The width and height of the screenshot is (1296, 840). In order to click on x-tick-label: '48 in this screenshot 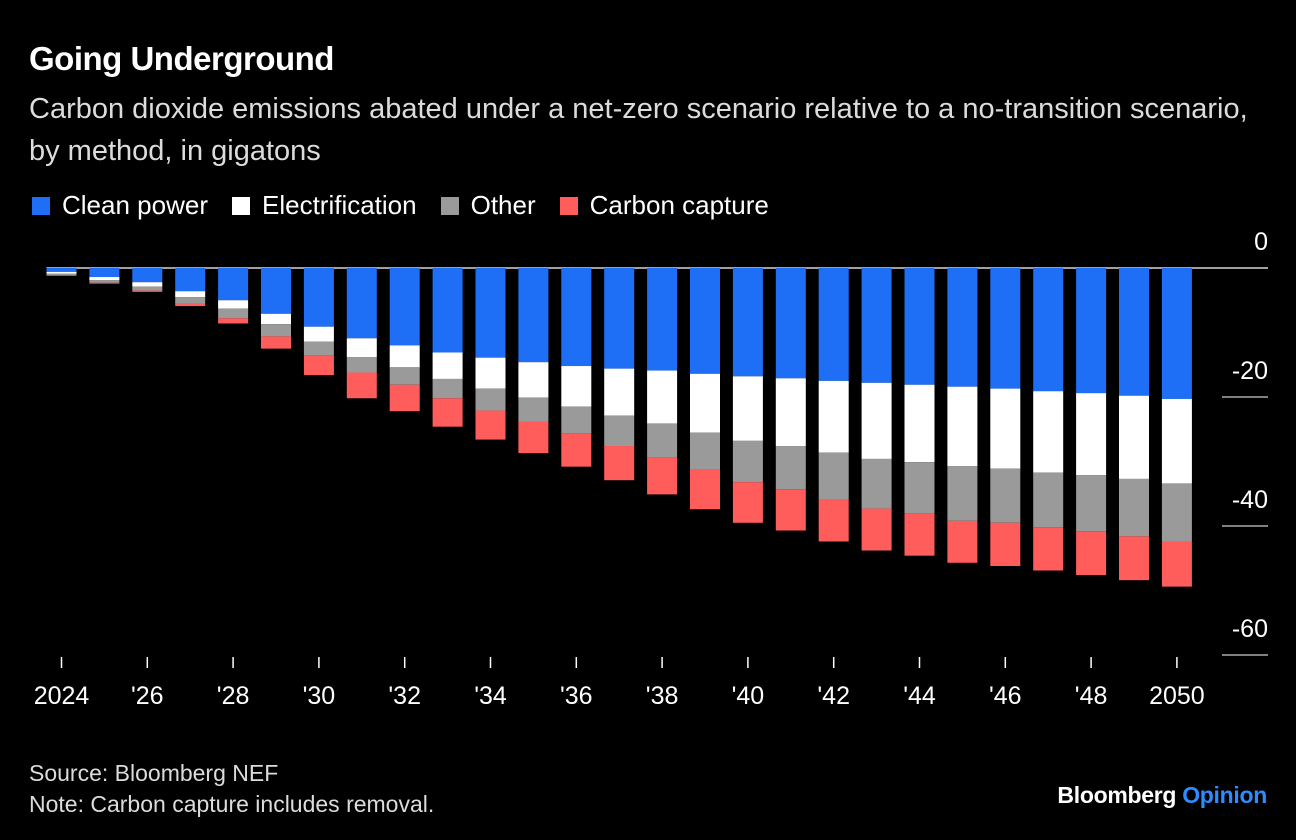, I will do `click(1091, 696)`.